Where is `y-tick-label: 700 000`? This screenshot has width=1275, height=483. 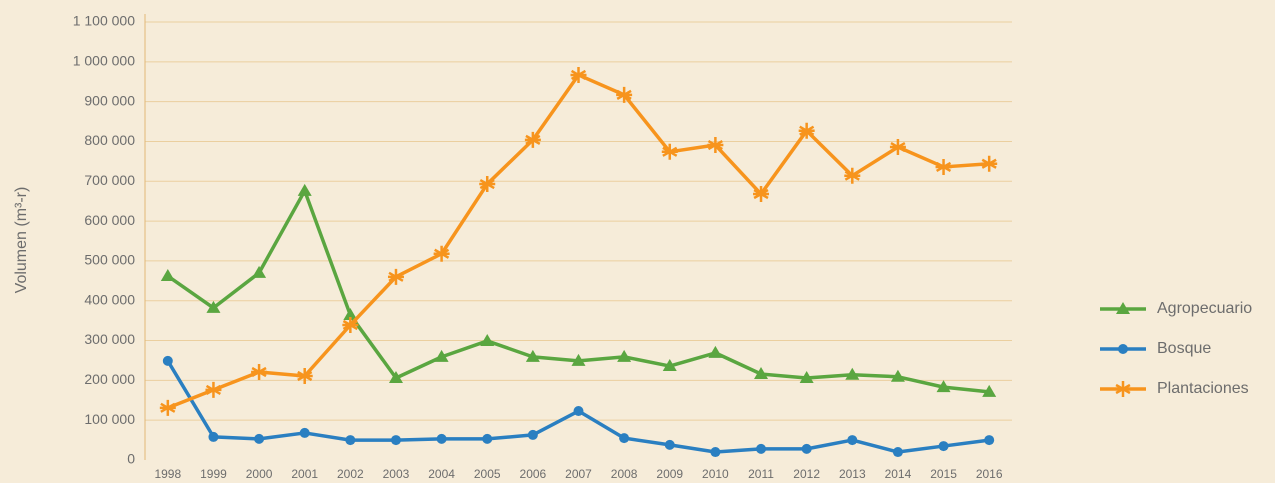 y-tick-label: 700 000 is located at coordinates (109, 180).